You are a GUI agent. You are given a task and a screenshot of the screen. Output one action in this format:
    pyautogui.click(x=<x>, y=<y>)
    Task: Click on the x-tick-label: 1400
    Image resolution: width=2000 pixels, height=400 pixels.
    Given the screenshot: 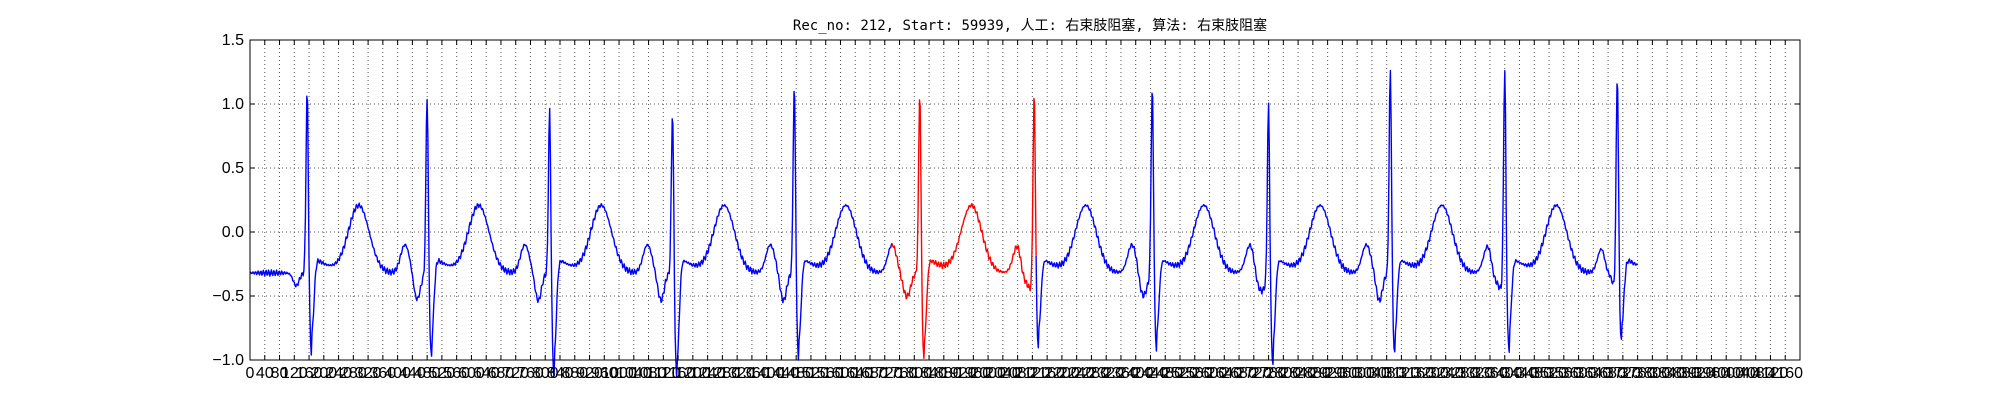 What is the action you would take?
    pyautogui.click(x=767, y=373)
    